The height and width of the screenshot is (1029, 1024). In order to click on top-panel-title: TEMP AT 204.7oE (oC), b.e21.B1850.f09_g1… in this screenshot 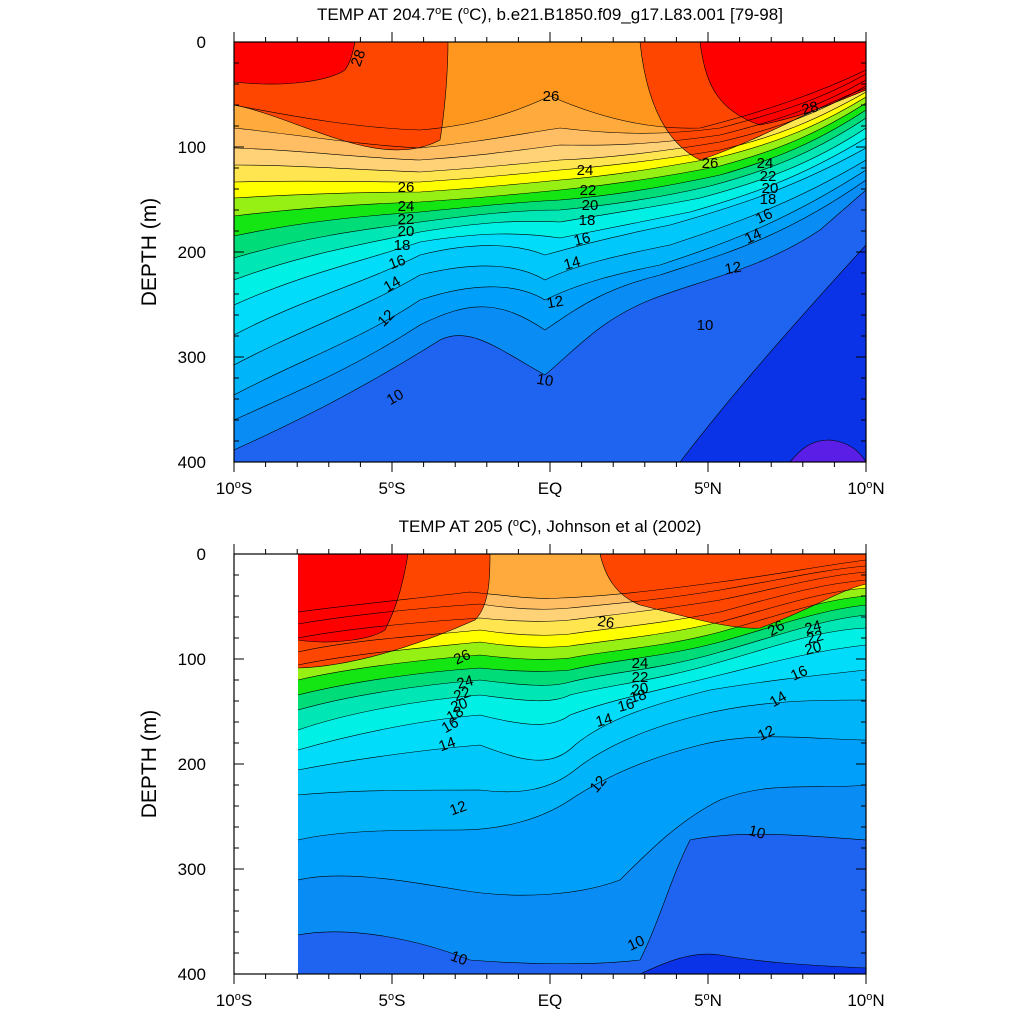, I will do `click(550, 14)`.